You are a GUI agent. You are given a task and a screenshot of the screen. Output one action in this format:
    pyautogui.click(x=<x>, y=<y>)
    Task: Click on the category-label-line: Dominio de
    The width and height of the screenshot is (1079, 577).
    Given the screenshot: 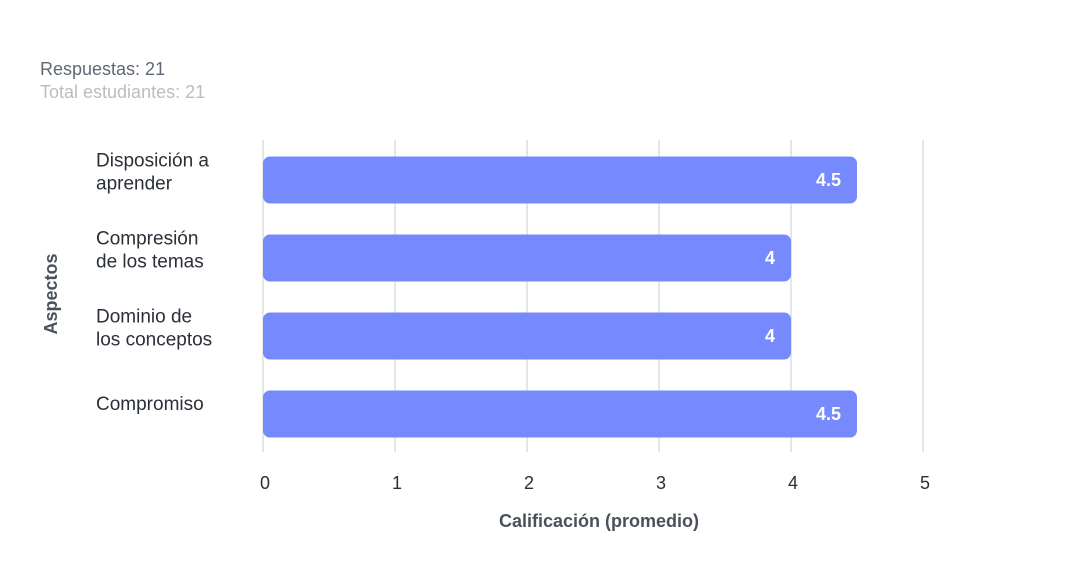 What is the action you would take?
    pyautogui.click(x=144, y=317)
    